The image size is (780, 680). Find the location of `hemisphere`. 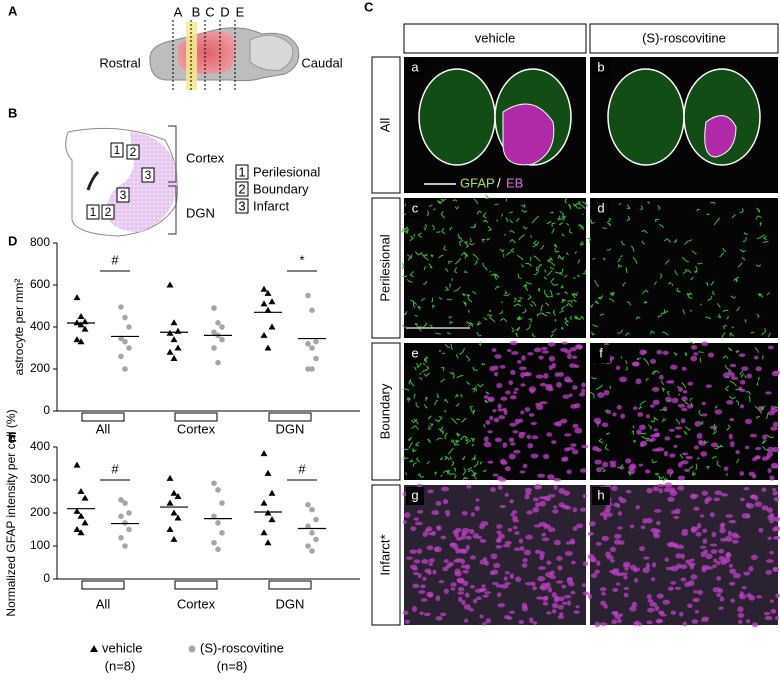

hemisphere is located at coordinates (646, 117).